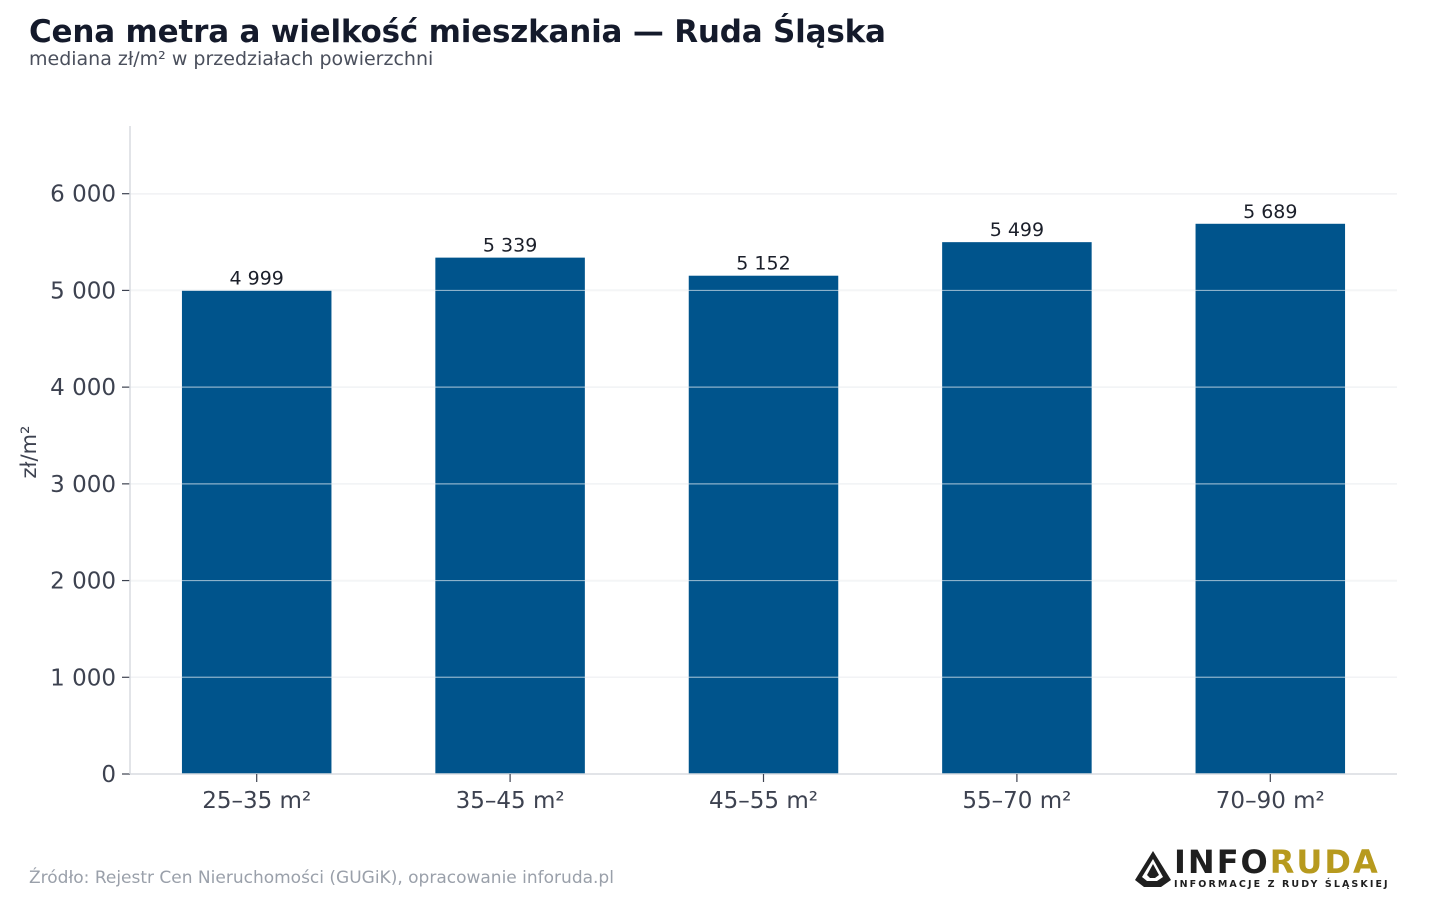  What do you see at coordinates (1017, 230) in the screenshot?
I see `bar-value-label: 5 499` at bounding box center [1017, 230].